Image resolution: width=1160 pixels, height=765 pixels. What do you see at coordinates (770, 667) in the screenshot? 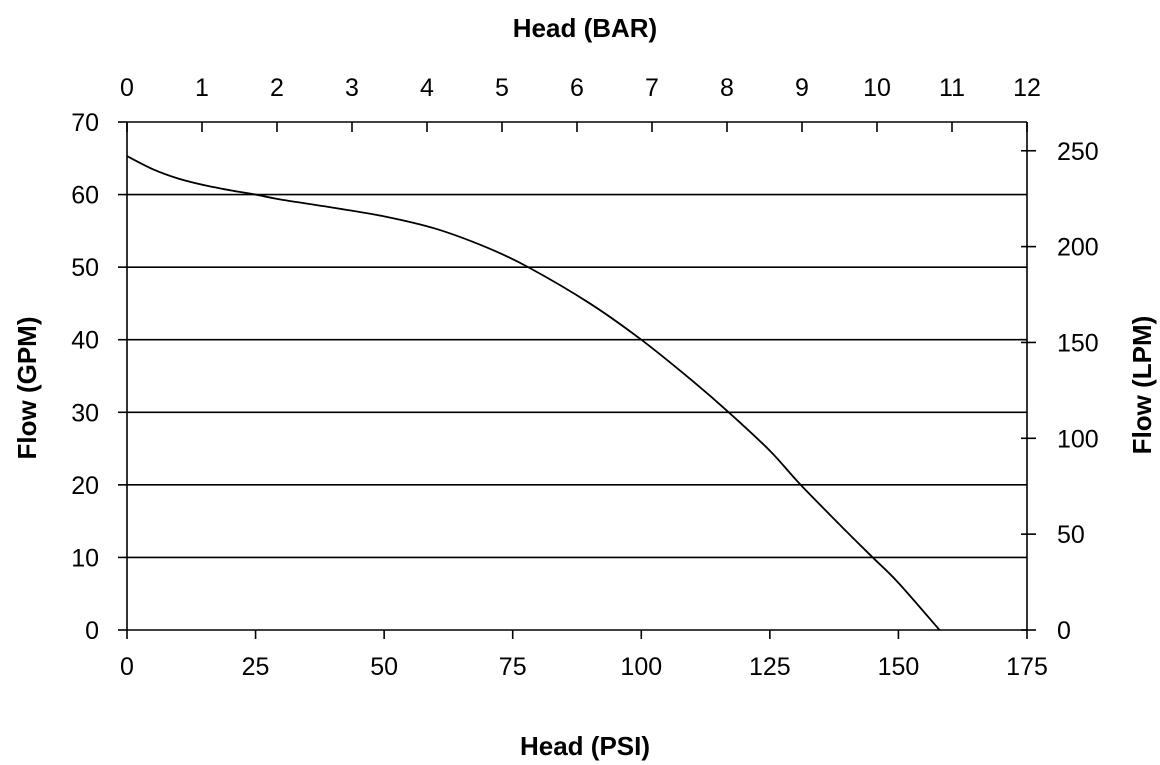
I see `x-tick-label-bottom: 125` at bounding box center [770, 667].